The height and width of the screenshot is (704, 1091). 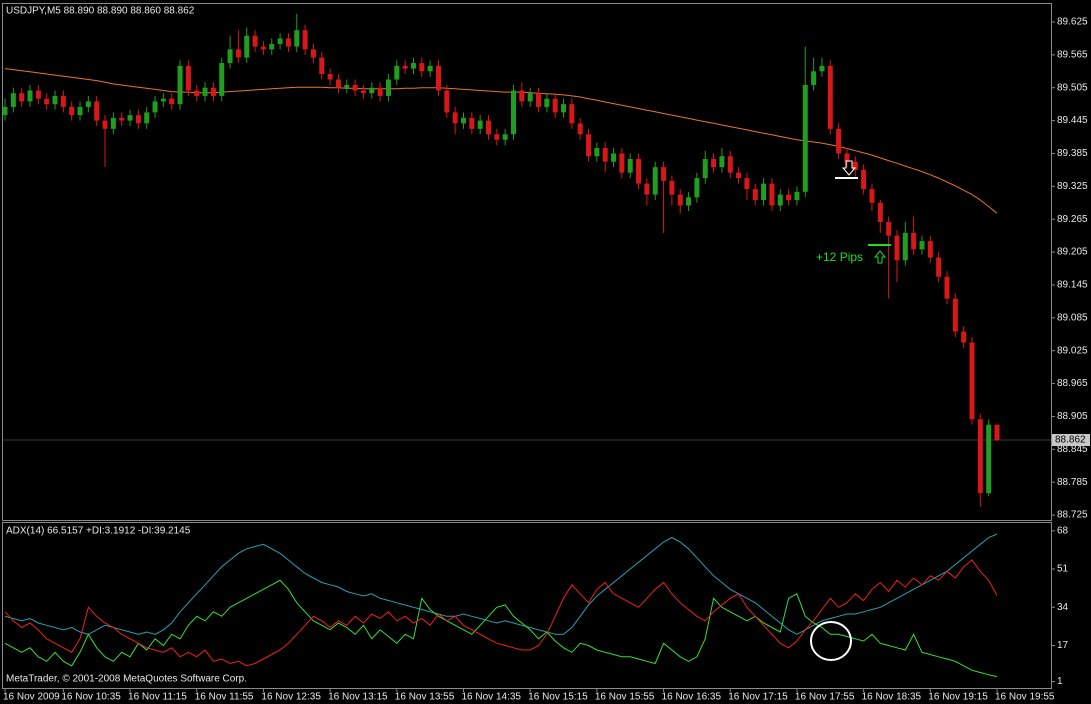 What do you see at coordinates (1072, 252) in the screenshot?
I see `y-tick-label: 89.205` at bounding box center [1072, 252].